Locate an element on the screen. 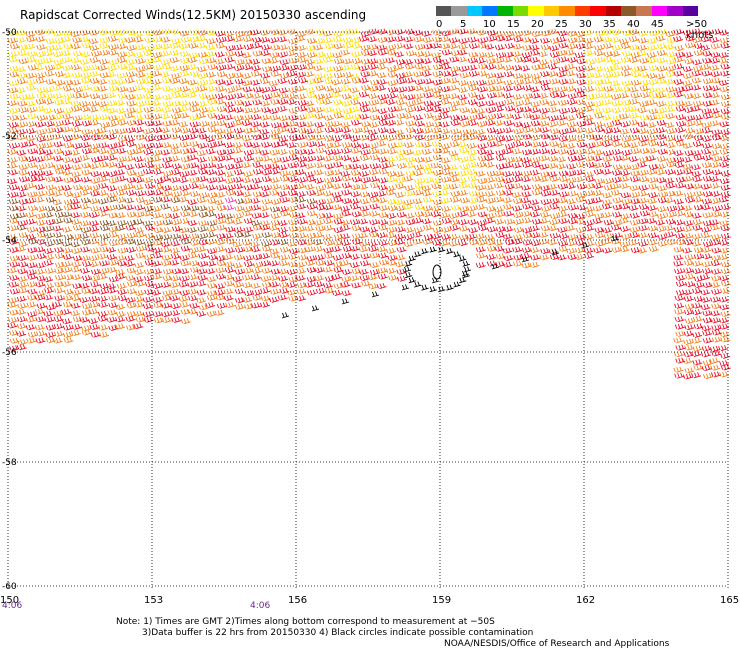  colorbar-label: 25 is located at coordinates (561, 24).